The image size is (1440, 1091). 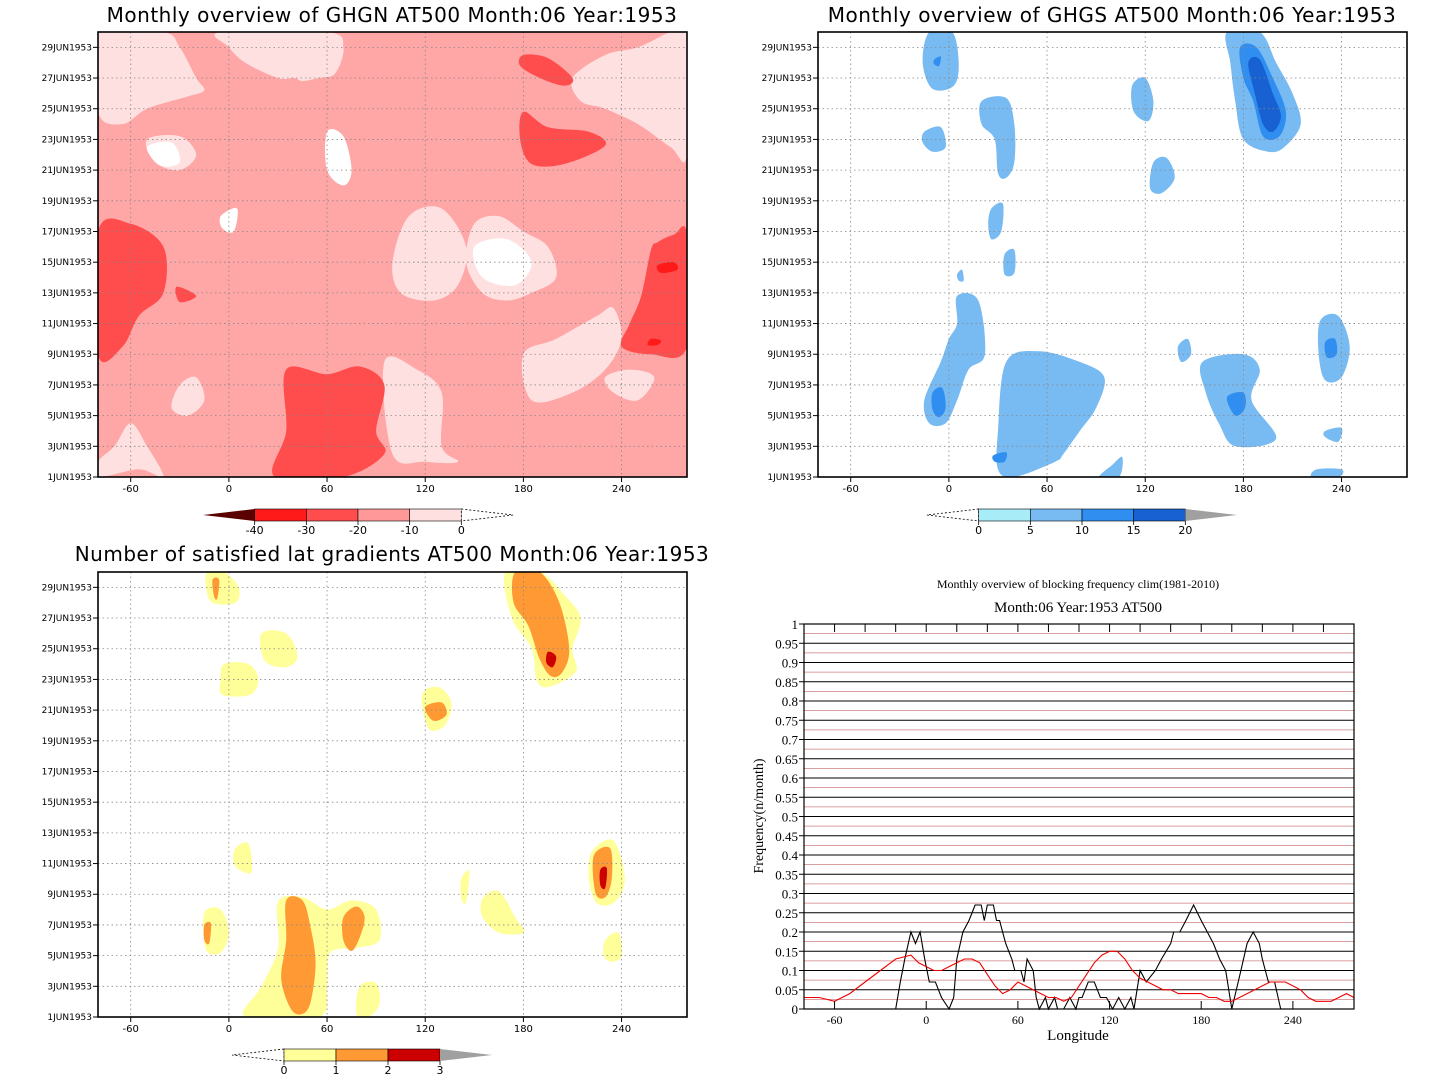 What do you see at coordinates (1047, 489) in the screenshot?
I see `ghgs-xtick-label: 60` at bounding box center [1047, 489].